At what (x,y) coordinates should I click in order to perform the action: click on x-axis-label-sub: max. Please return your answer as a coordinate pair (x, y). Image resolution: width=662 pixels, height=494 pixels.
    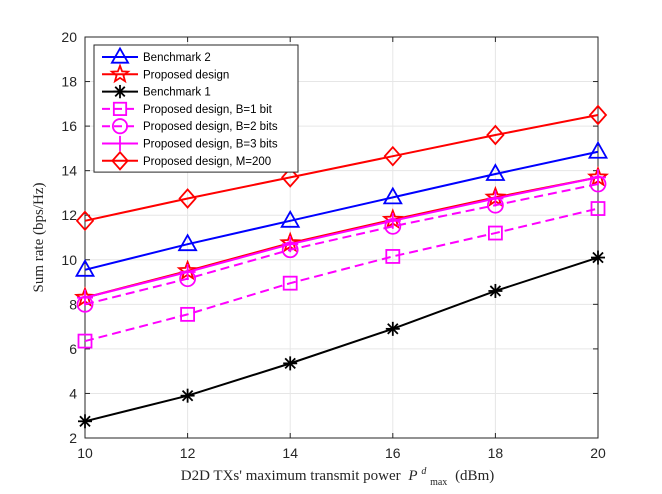
    Looking at the image, I should click on (438, 482).